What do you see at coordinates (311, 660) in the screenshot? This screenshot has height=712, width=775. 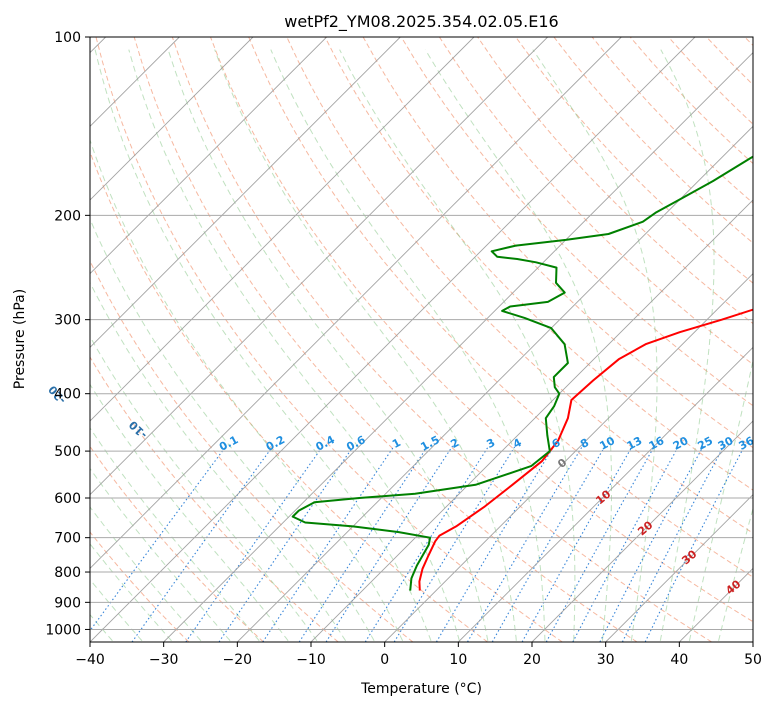 I see `x-tick-label: −10` at bounding box center [311, 660].